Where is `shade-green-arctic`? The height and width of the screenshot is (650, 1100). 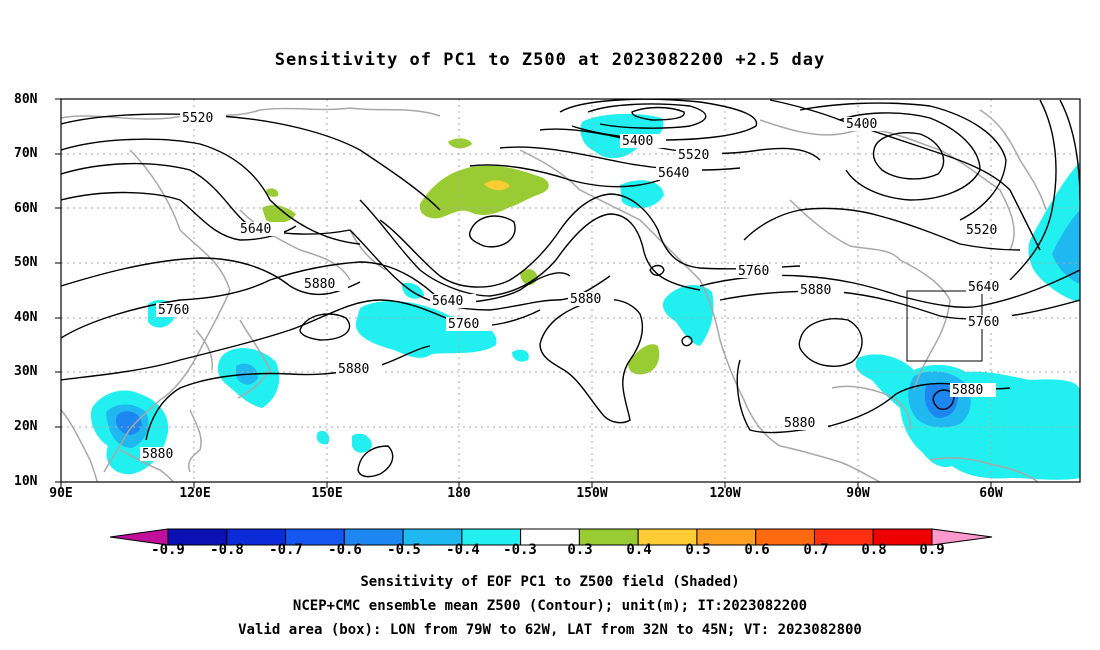 shade-green-arctic is located at coordinates (460, 143).